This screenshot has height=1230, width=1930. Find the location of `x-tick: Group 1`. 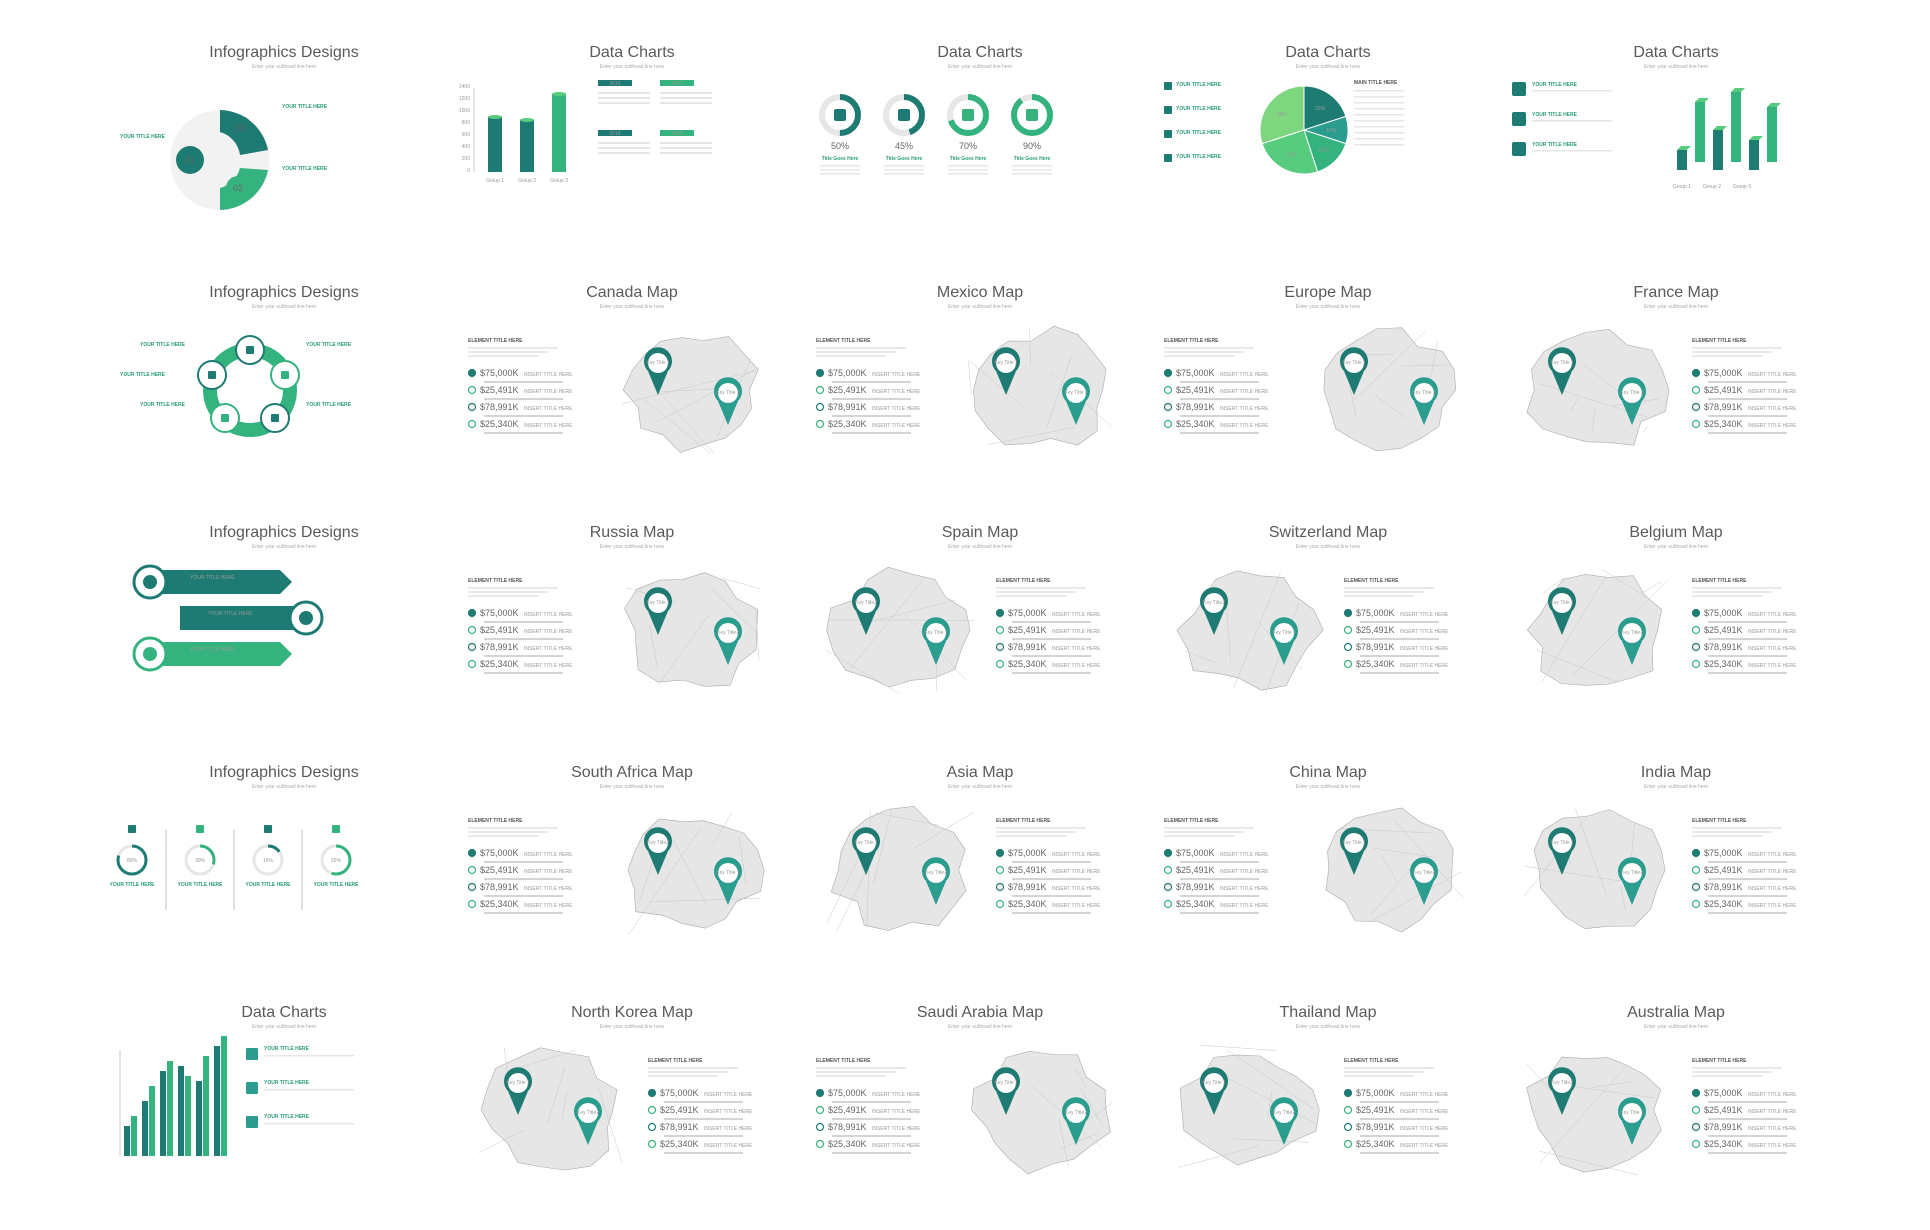

x-tick: Group 1 is located at coordinates (1682, 187).